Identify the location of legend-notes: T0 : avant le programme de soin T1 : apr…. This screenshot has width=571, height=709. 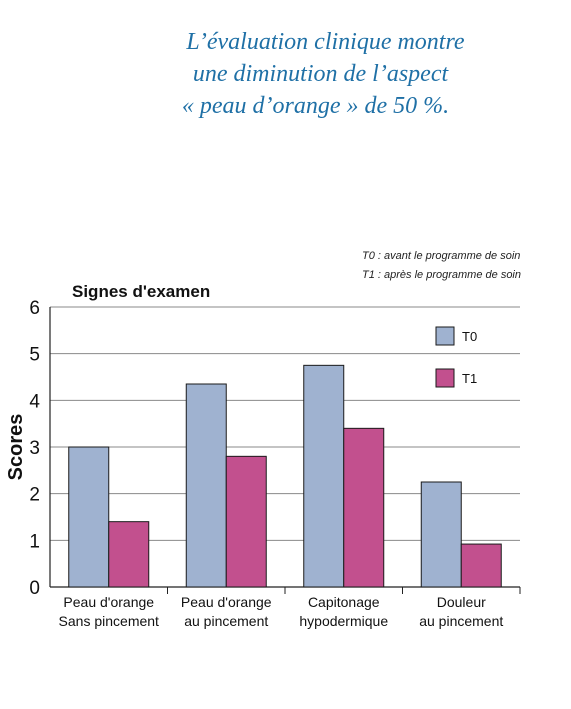
(441, 266).